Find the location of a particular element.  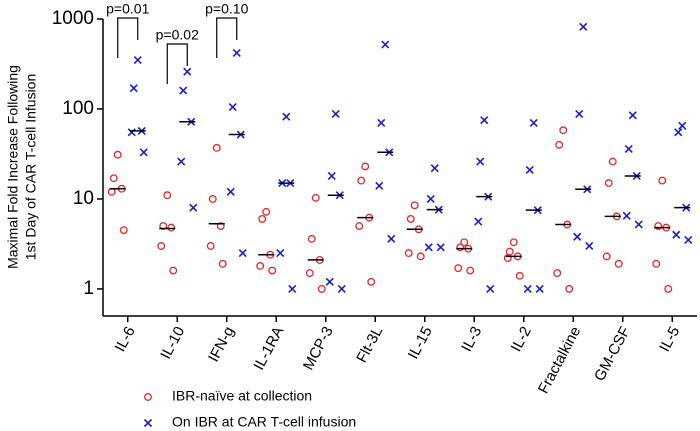

x-tick-label: IL-6 is located at coordinates (125, 339).